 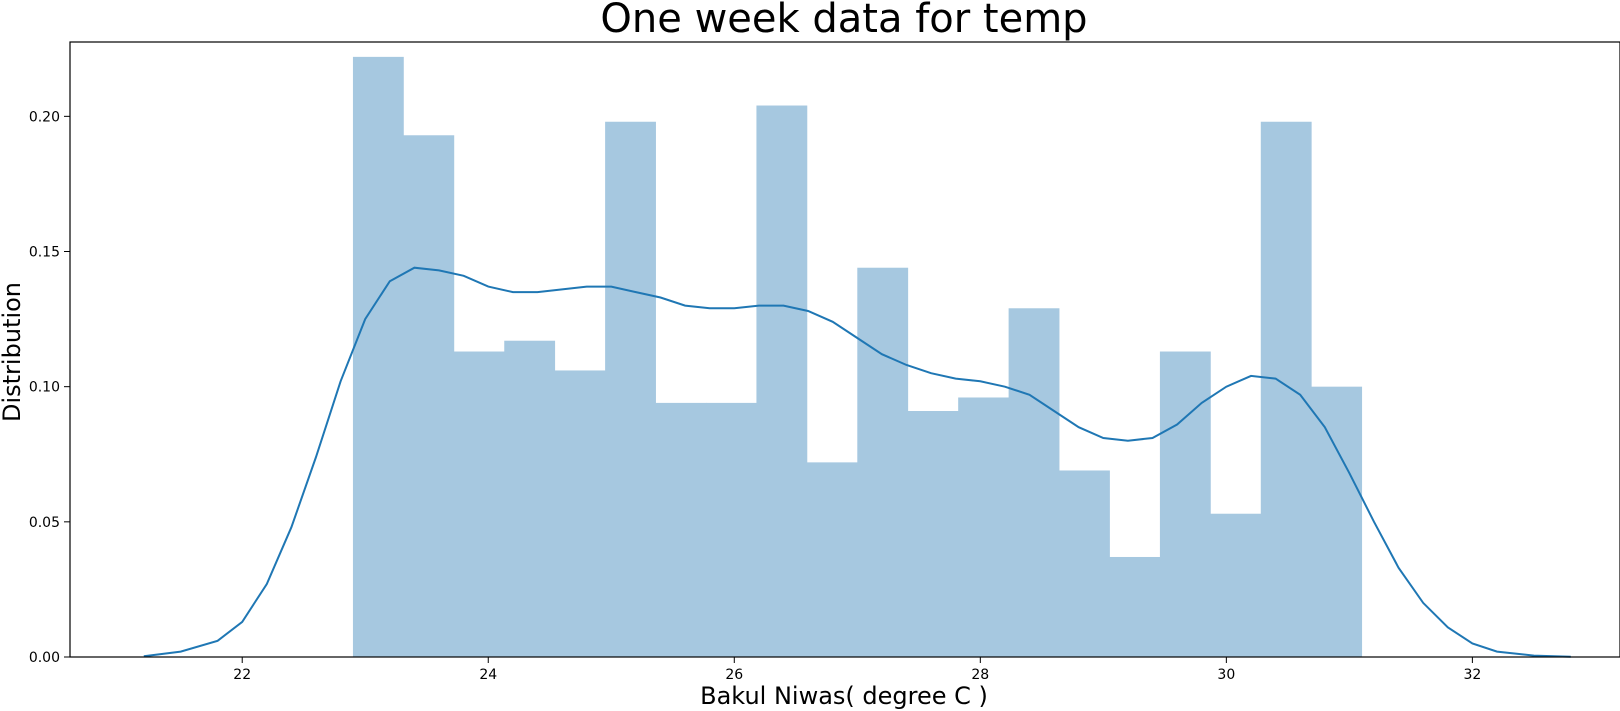 What do you see at coordinates (844, 696) in the screenshot?
I see `x-axis-label: Bakul Niwas( degree C )` at bounding box center [844, 696].